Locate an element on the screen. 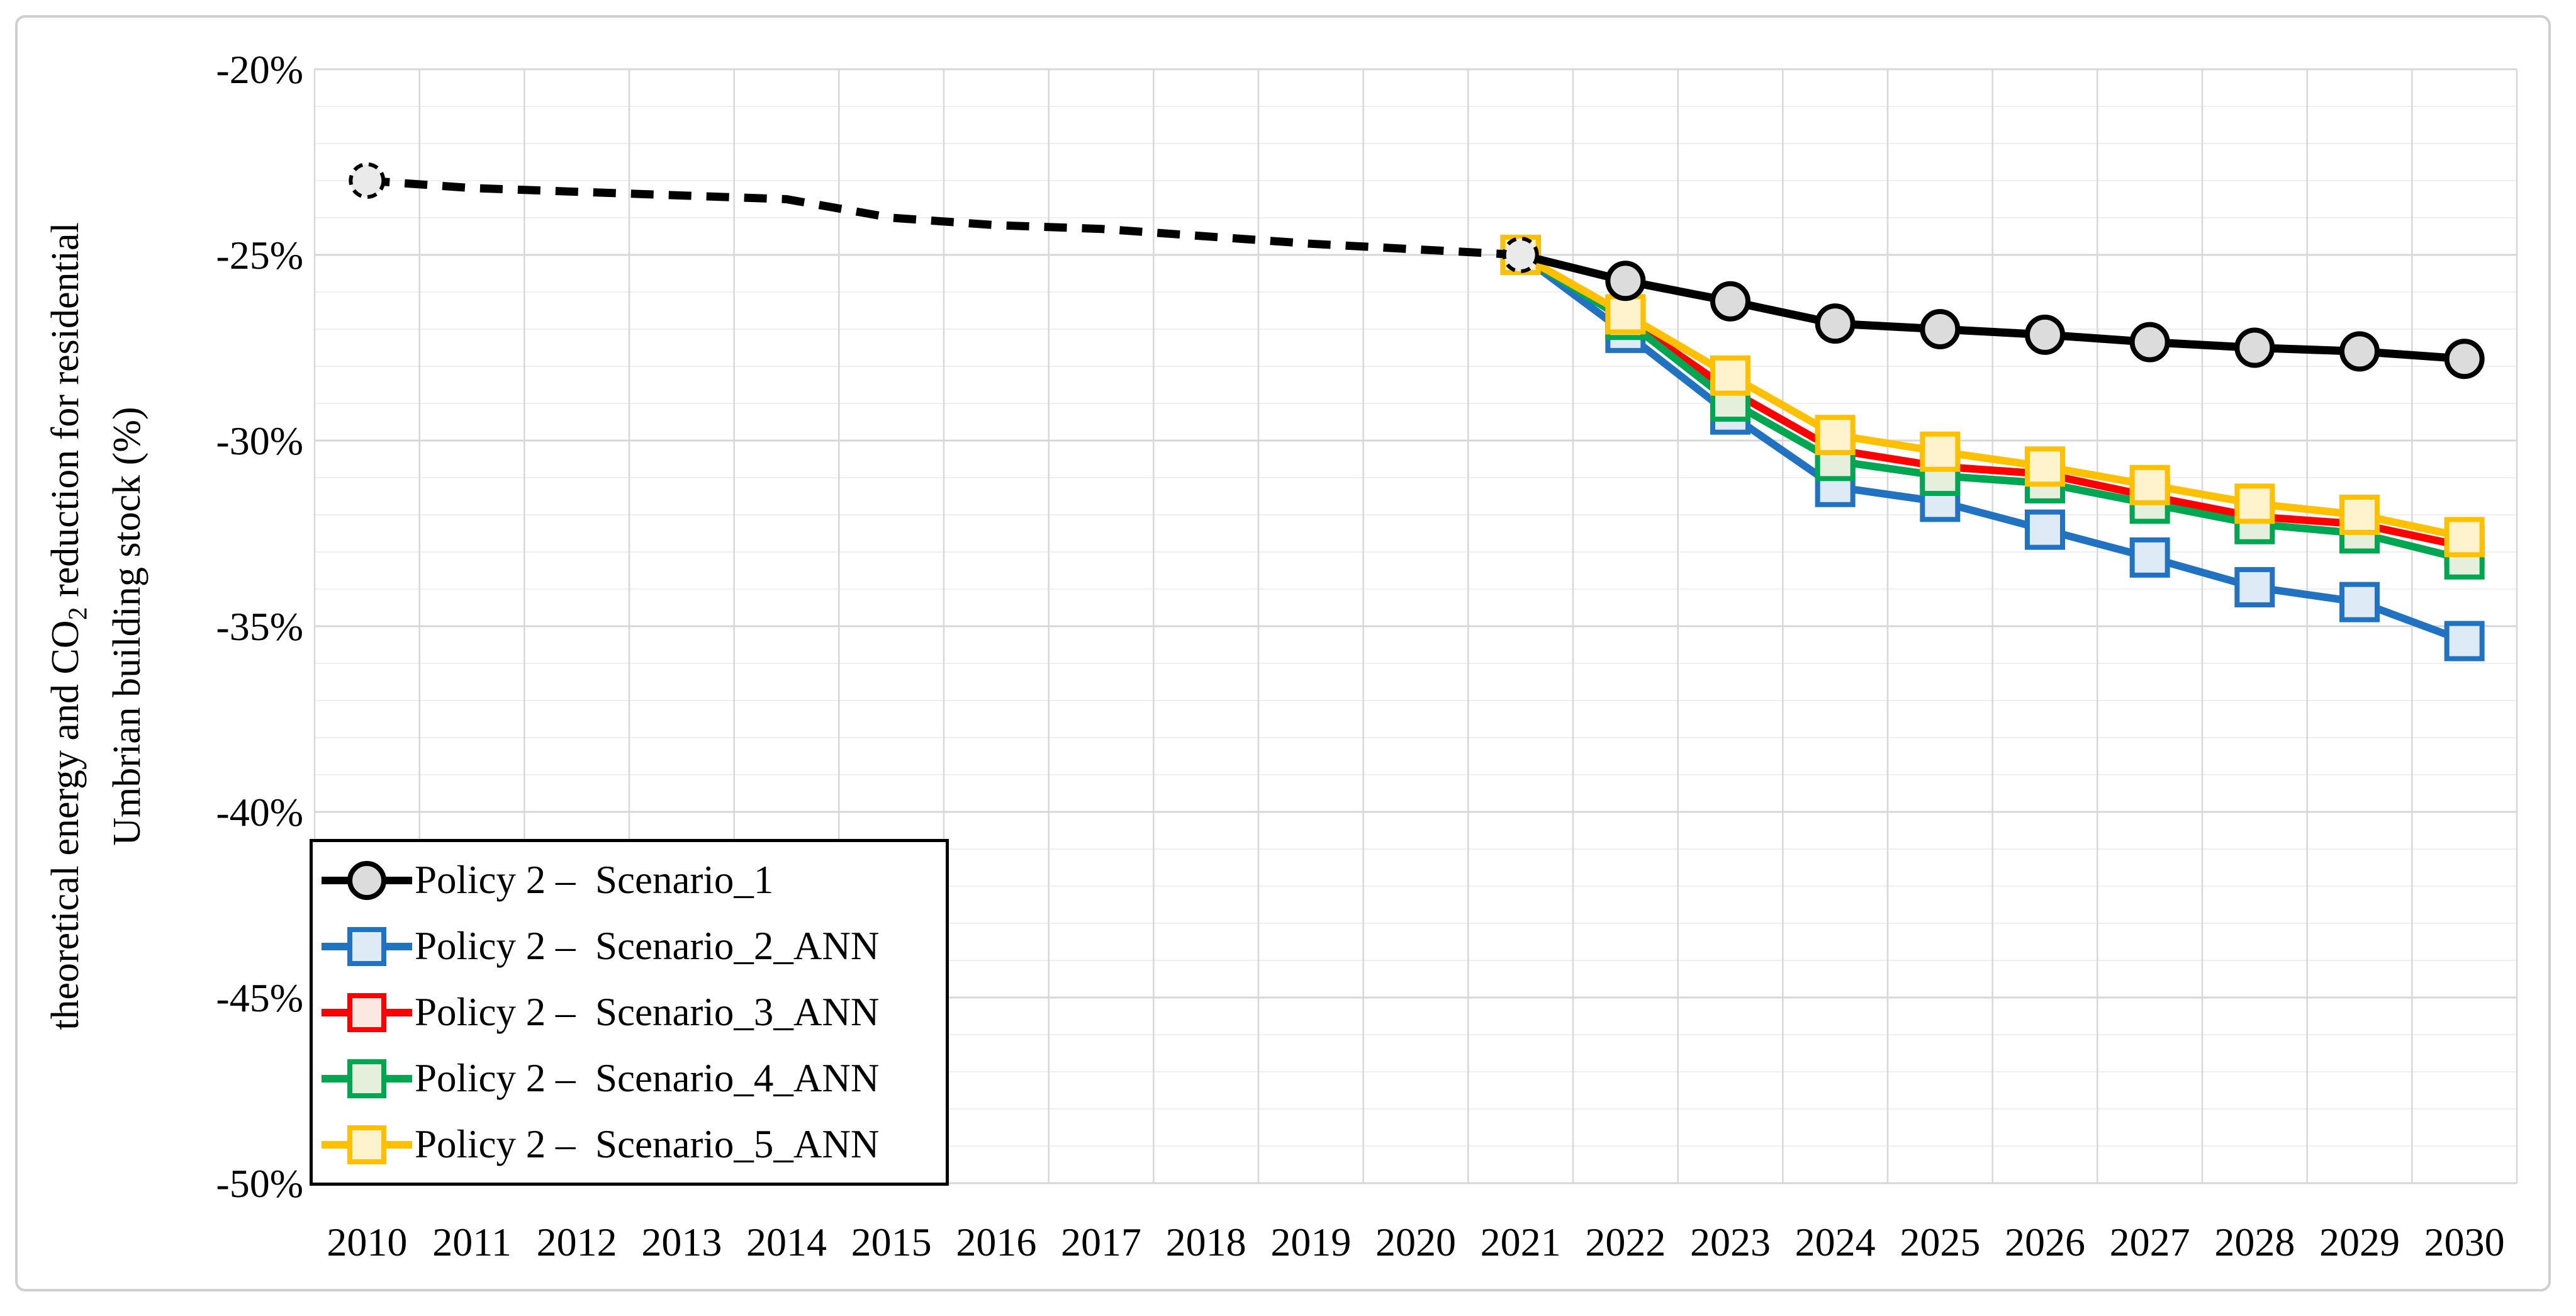 The height and width of the screenshot is (1316, 2576). x-tick-label: 2011 is located at coordinates (472, 1242).